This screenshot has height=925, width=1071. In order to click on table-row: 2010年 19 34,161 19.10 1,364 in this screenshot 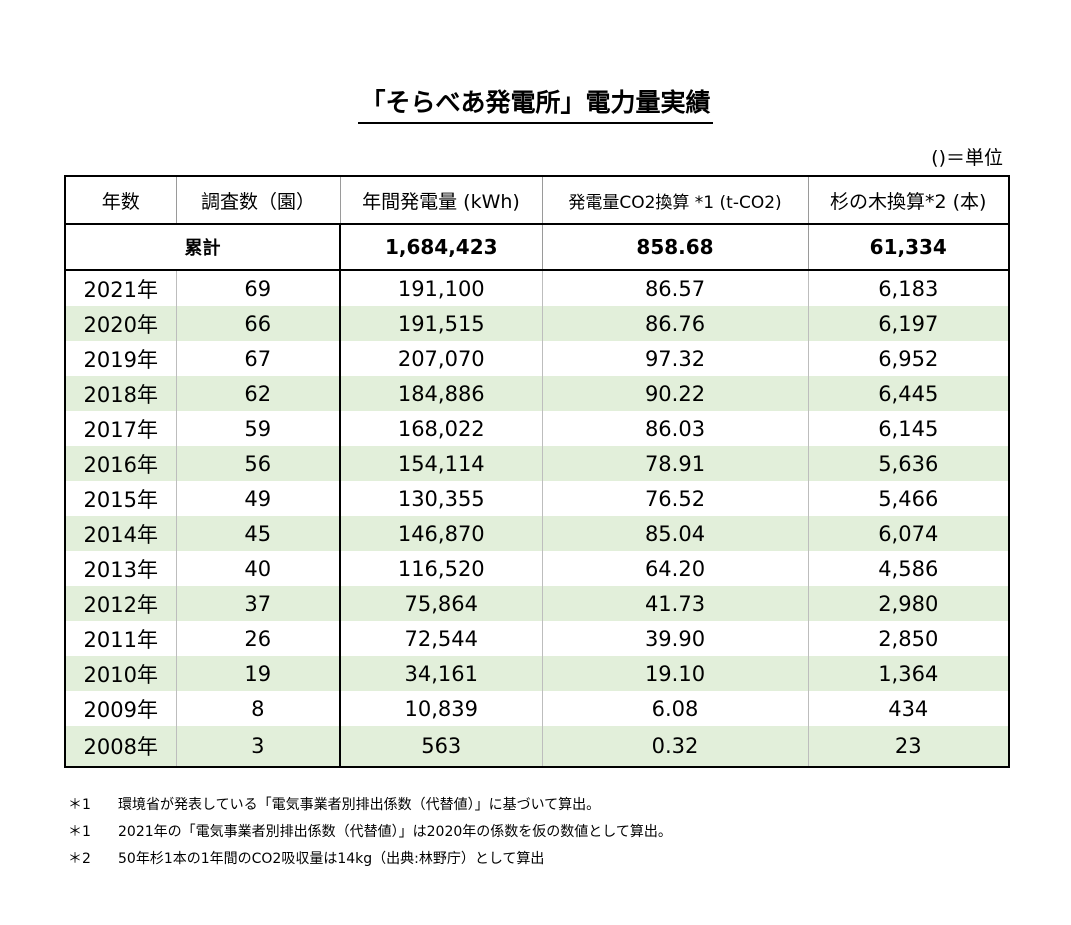, I will do `click(537, 673)`.